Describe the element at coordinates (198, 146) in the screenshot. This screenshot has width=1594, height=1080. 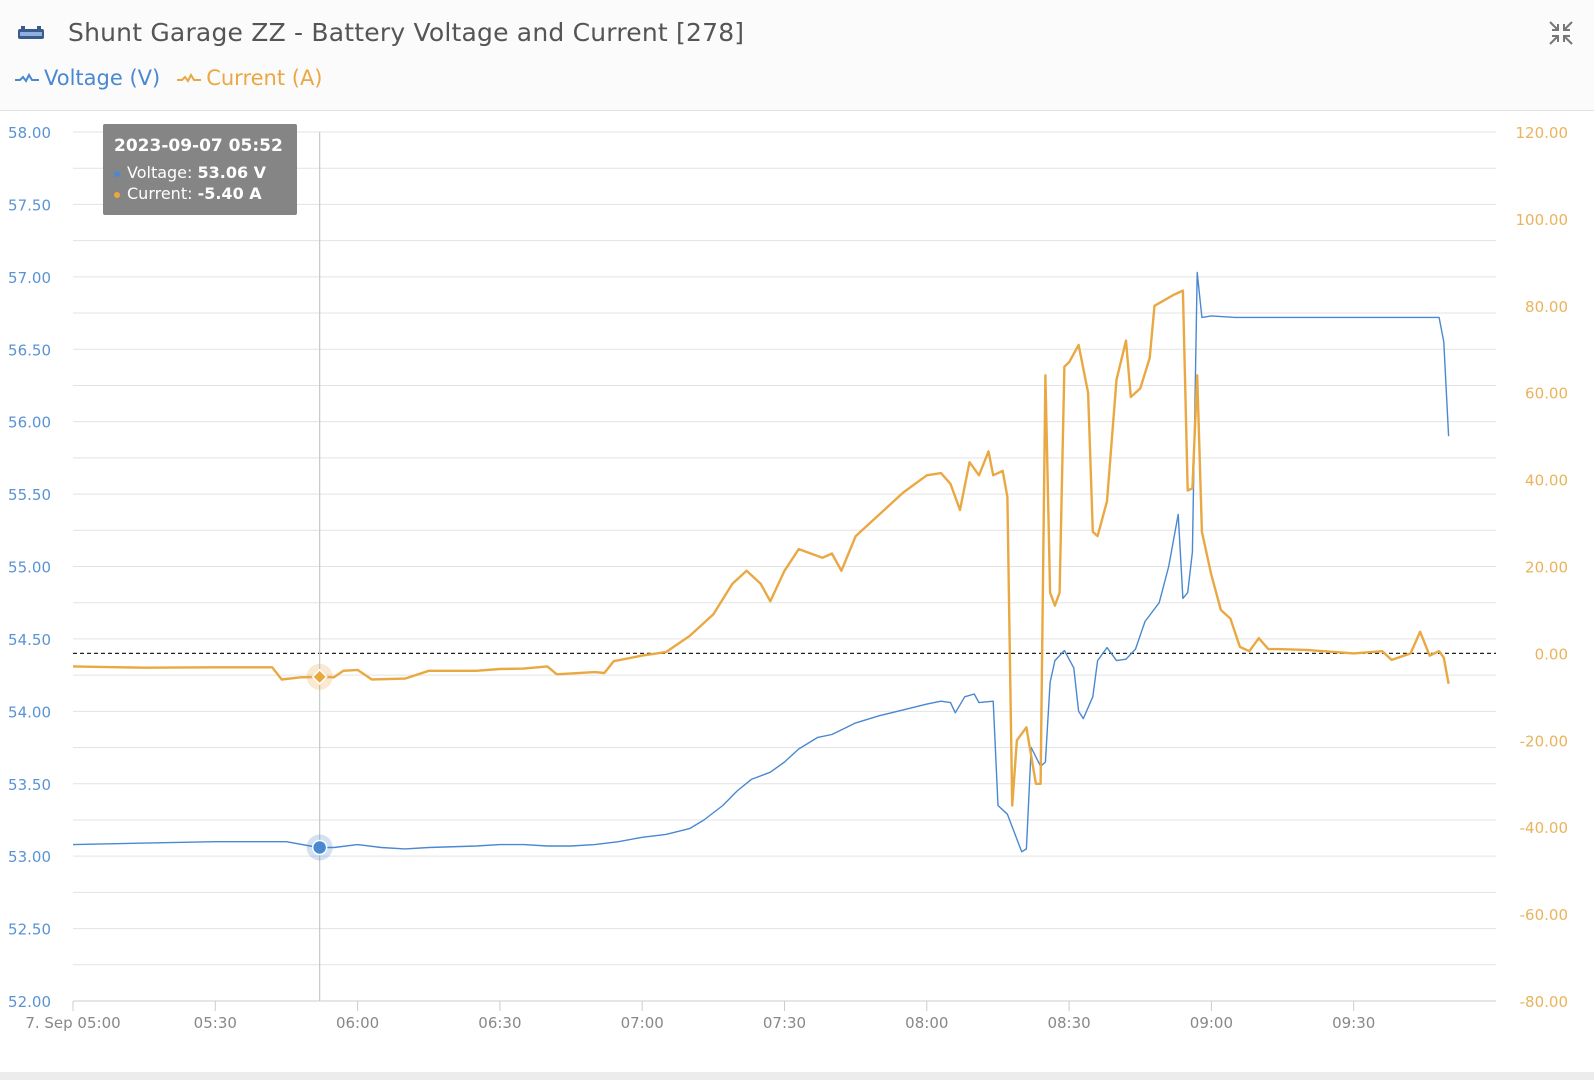
I see `tooltip-datetime: 2023-09-07 05:52` at that location.